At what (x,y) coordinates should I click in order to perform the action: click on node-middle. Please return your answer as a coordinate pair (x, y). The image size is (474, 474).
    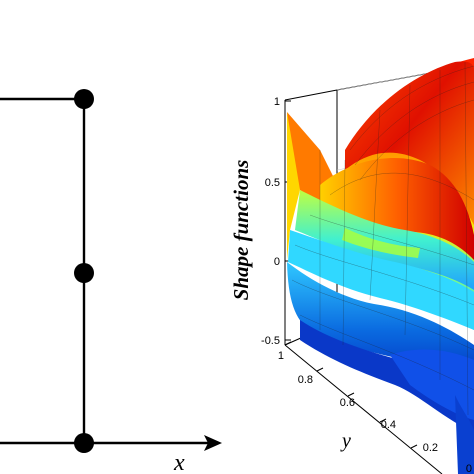
    Looking at the image, I should click on (84, 273).